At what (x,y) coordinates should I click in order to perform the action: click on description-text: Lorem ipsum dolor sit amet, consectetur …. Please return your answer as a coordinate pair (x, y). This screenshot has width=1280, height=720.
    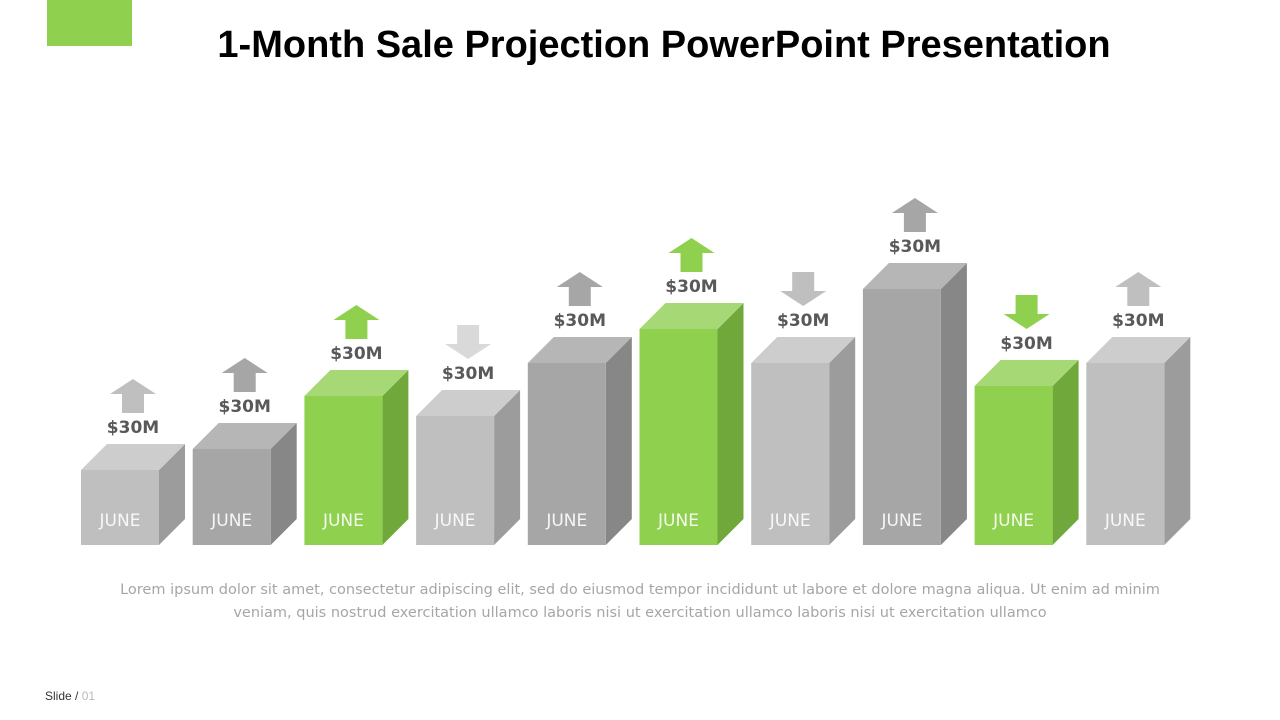
    Looking at the image, I should click on (640, 601).